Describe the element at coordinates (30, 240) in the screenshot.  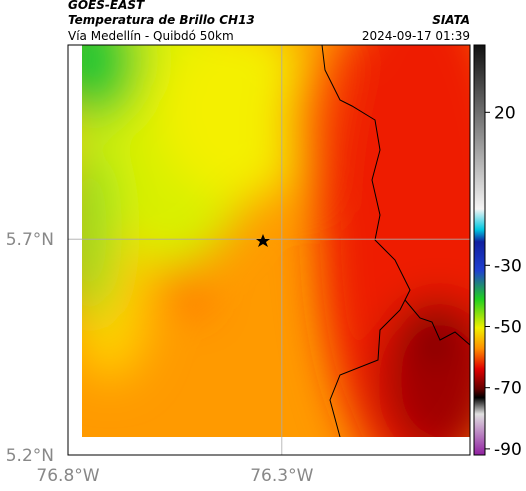
I see `y-tick-label: 5.7°N` at that location.